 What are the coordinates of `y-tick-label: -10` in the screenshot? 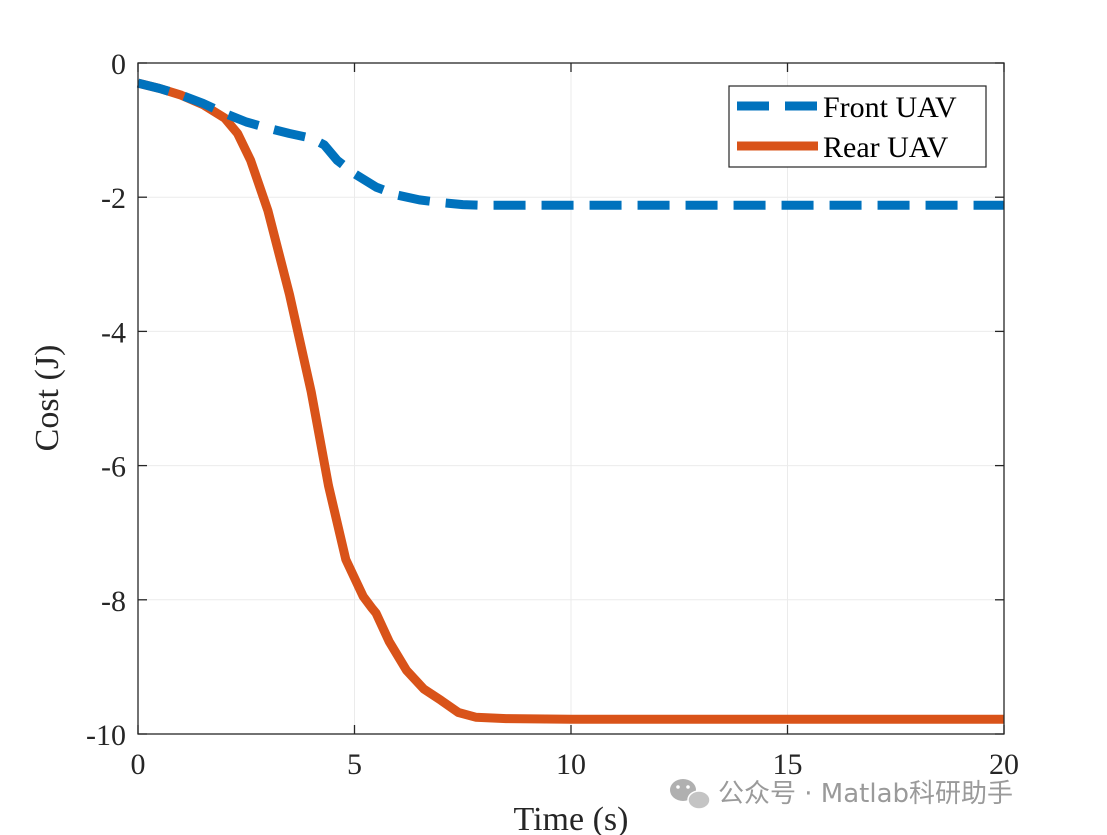 It's located at (106, 735).